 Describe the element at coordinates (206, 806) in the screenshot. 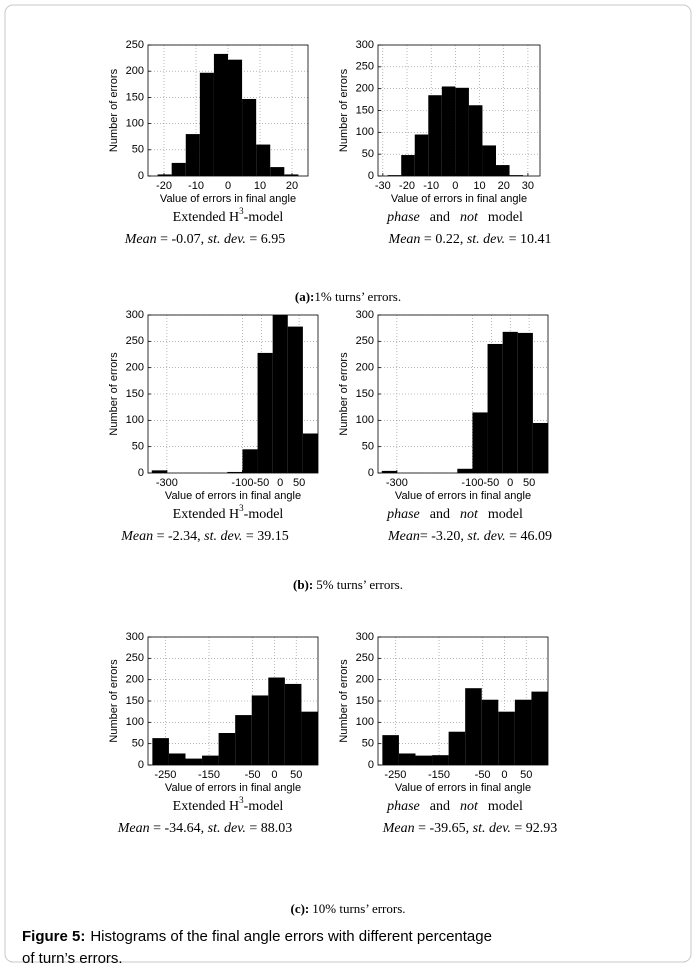

I see `model-label-part: Extended H` at that location.